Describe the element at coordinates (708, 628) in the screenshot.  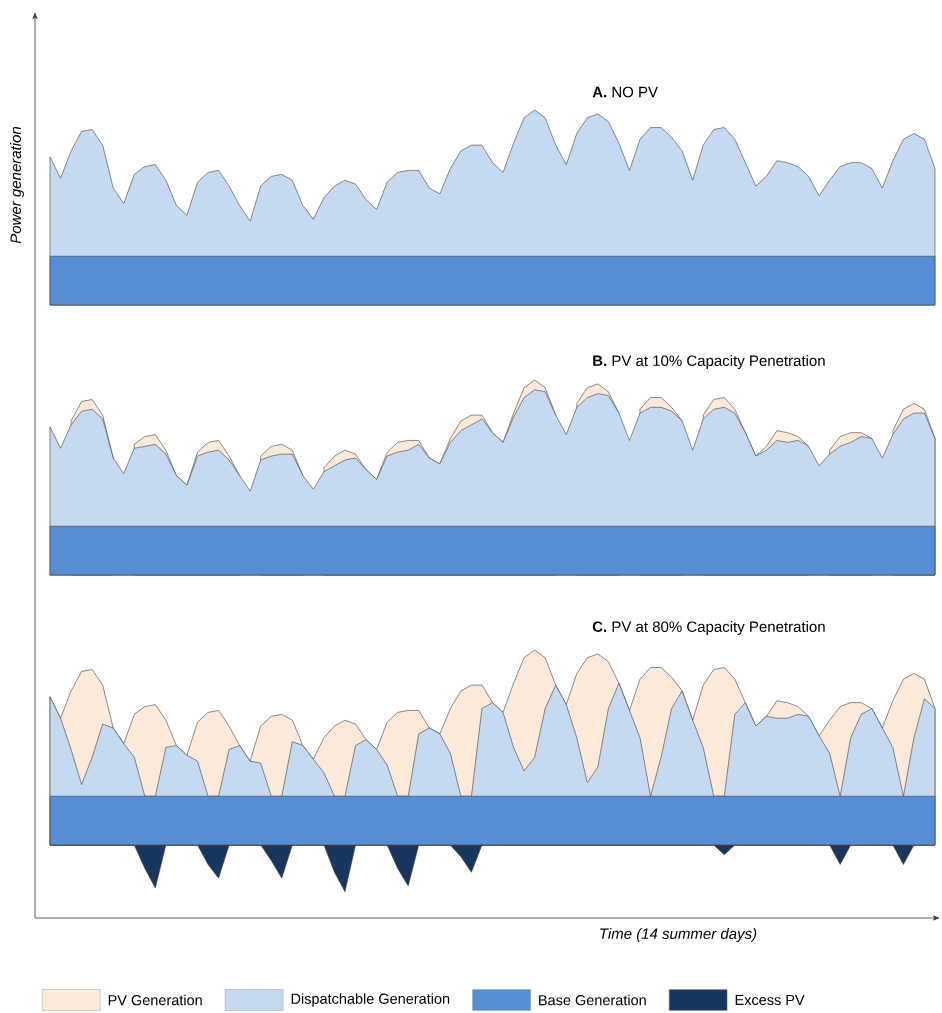
I see `chart-title: C. PV at 80% Capacity Penetration` at that location.